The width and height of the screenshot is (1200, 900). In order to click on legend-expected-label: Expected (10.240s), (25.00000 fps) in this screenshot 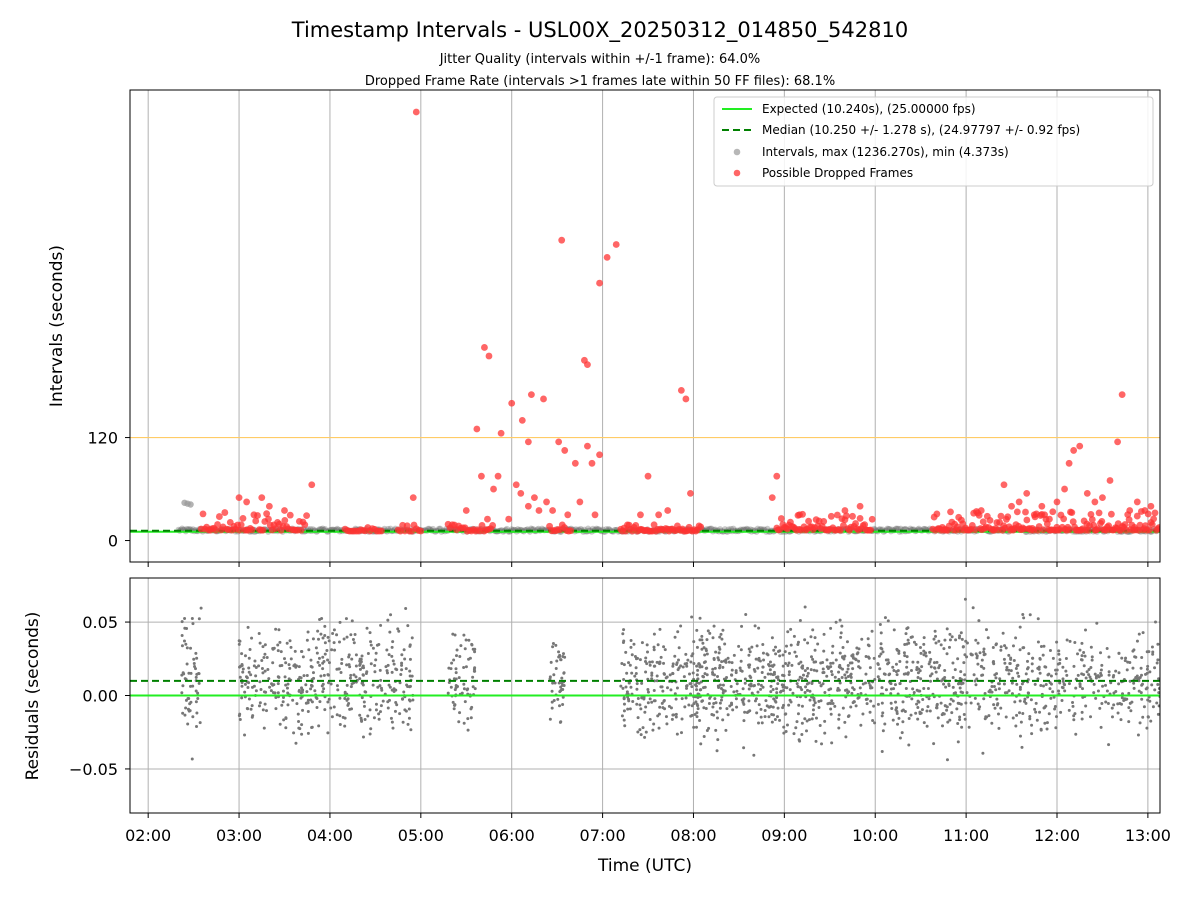, I will do `click(869, 109)`.